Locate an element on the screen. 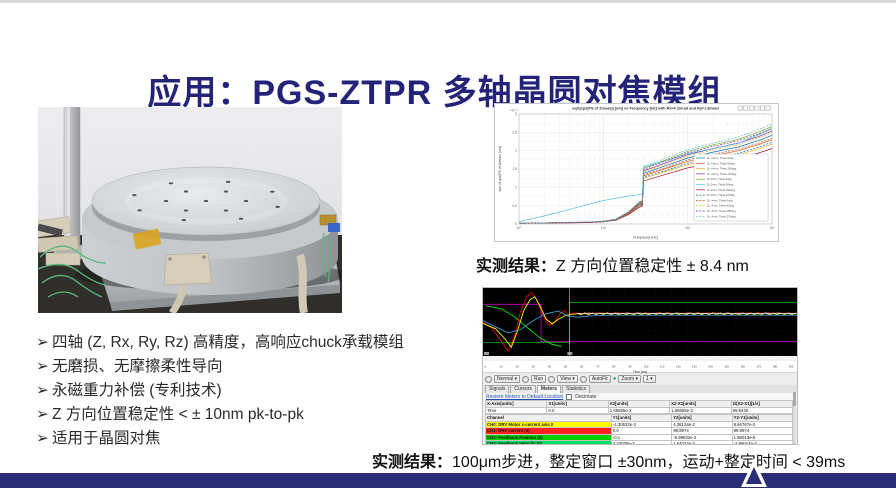 This screenshot has height=493, width=896. caption1-text: Z 方向位置稳定性 ± 8.4 nm is located at coordinates (652, 266).